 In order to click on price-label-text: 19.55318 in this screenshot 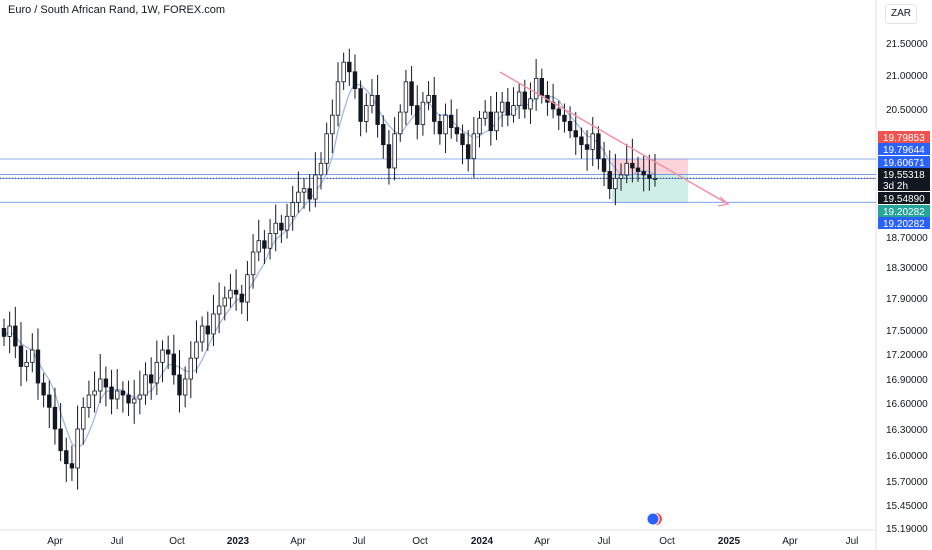, I will do `click(904, 175)`.